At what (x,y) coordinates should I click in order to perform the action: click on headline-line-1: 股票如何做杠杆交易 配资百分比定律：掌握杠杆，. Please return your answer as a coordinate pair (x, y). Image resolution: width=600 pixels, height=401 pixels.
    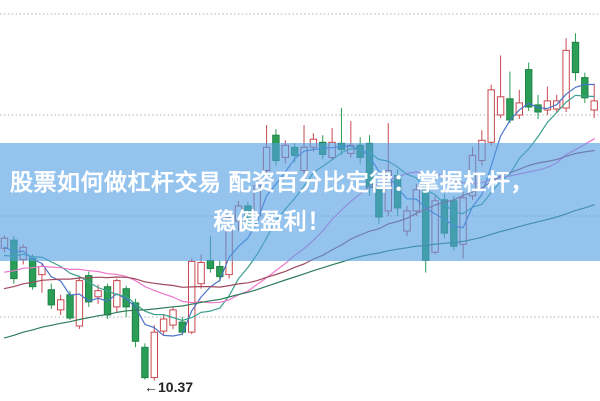
    Looking at the image, I should click on (272, 182).